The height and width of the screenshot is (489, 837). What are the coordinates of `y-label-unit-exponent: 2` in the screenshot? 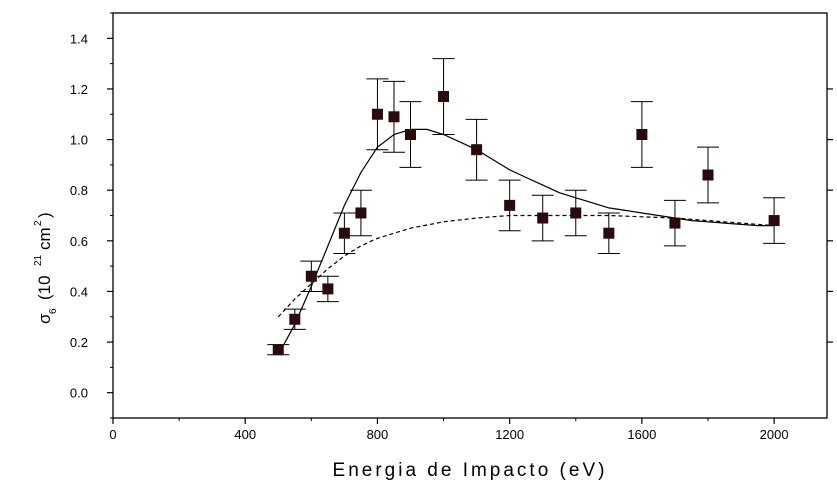 It's located at (38, 223).